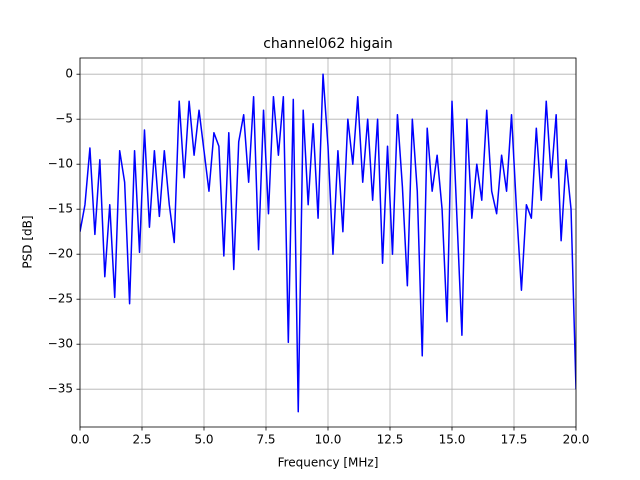 This screenshot has width=640, height=480. I want to click on x-tick-label: 2.5, so click(141, 440).